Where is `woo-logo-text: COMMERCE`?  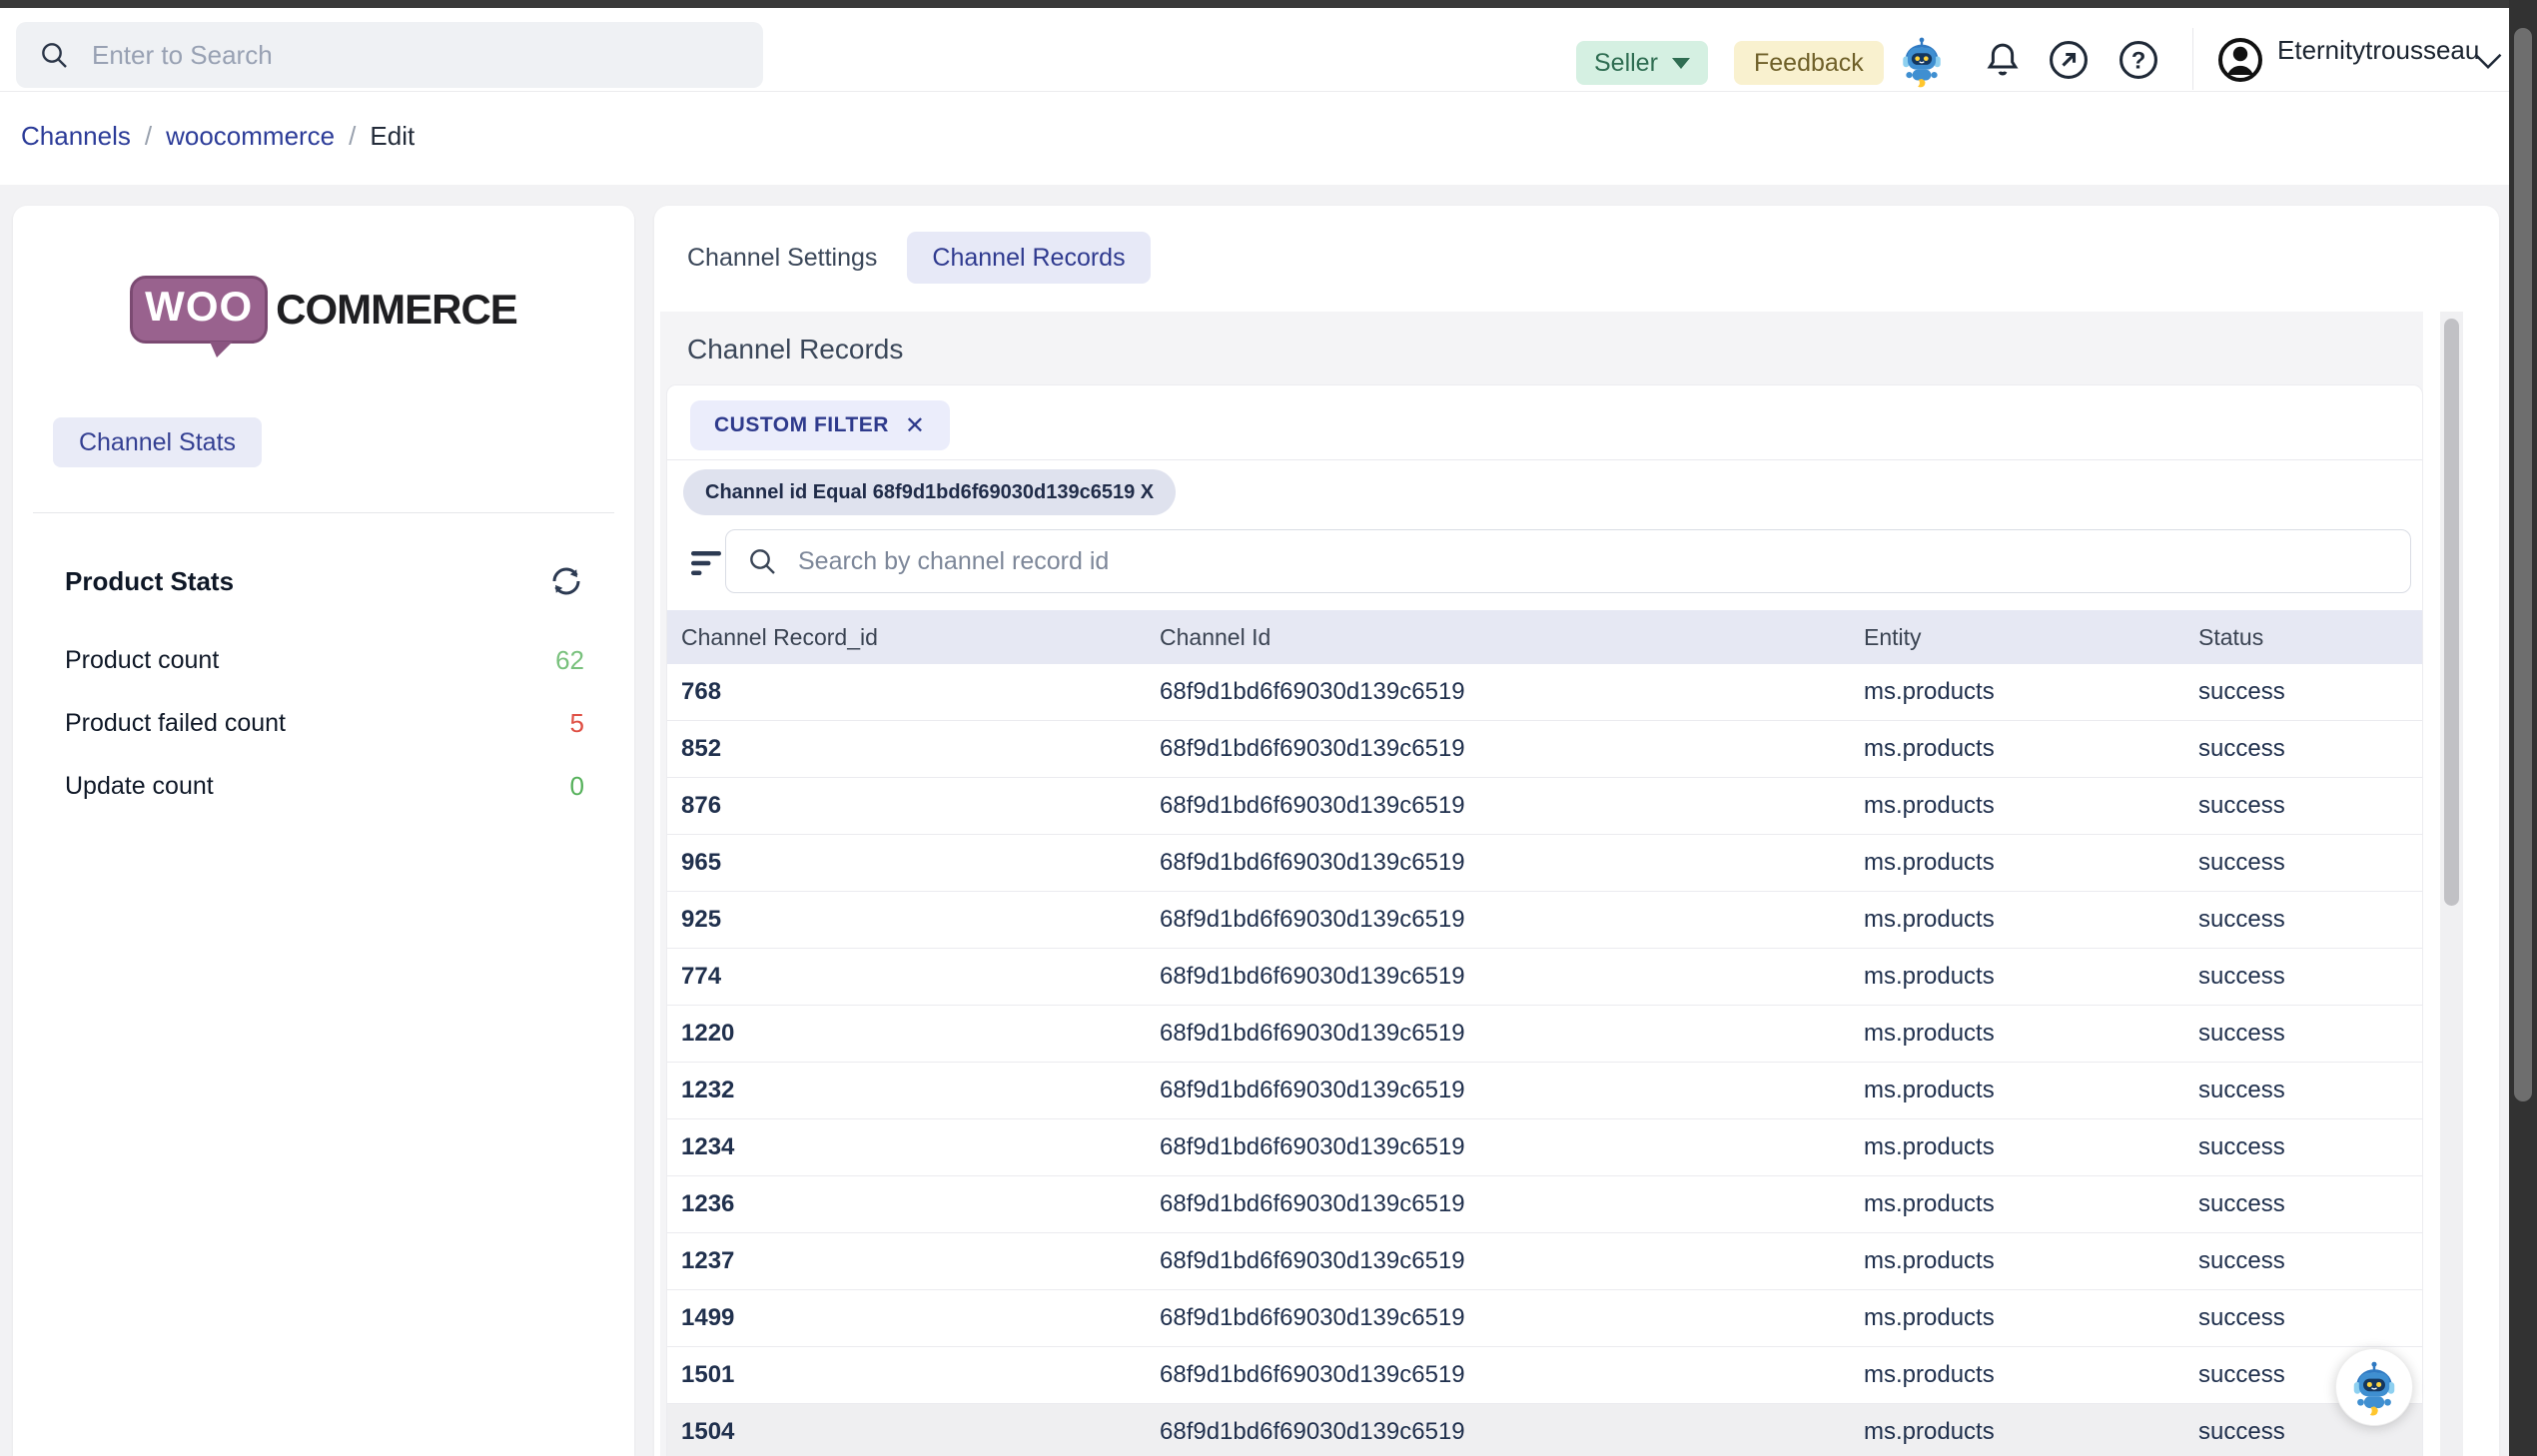 woo-logo-text: COMMERCE is located at coordinates (397, 309).